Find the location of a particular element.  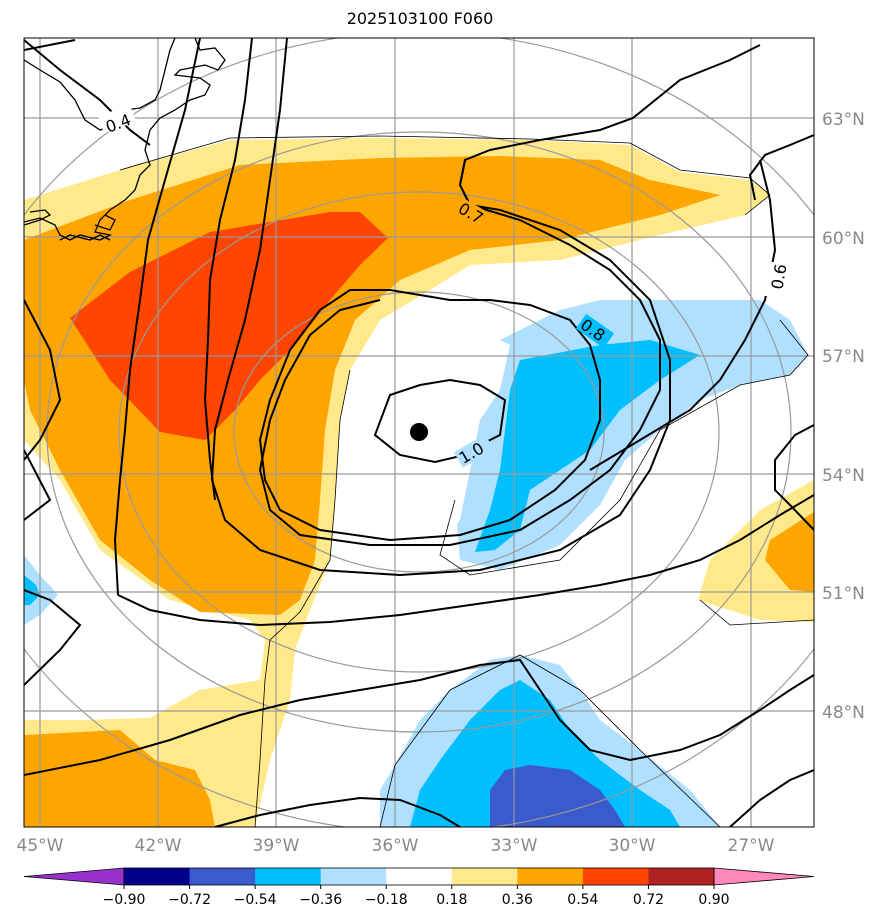

colorbar-frame is located at coordinates (419, 876).